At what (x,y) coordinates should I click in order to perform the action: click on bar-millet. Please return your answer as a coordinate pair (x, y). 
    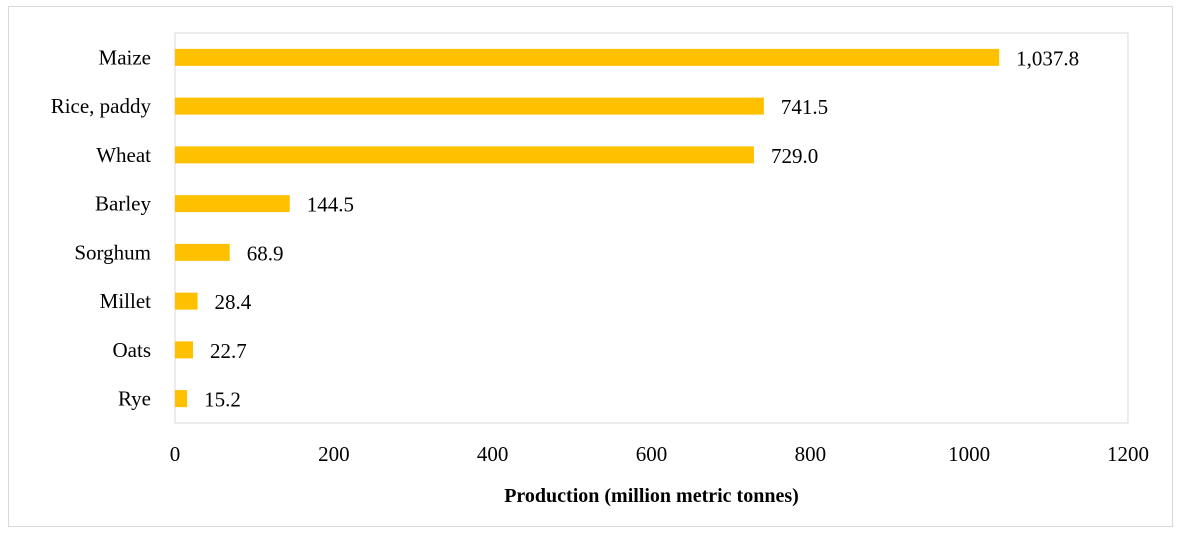
    Looking at the image, I should click on (186, 301).